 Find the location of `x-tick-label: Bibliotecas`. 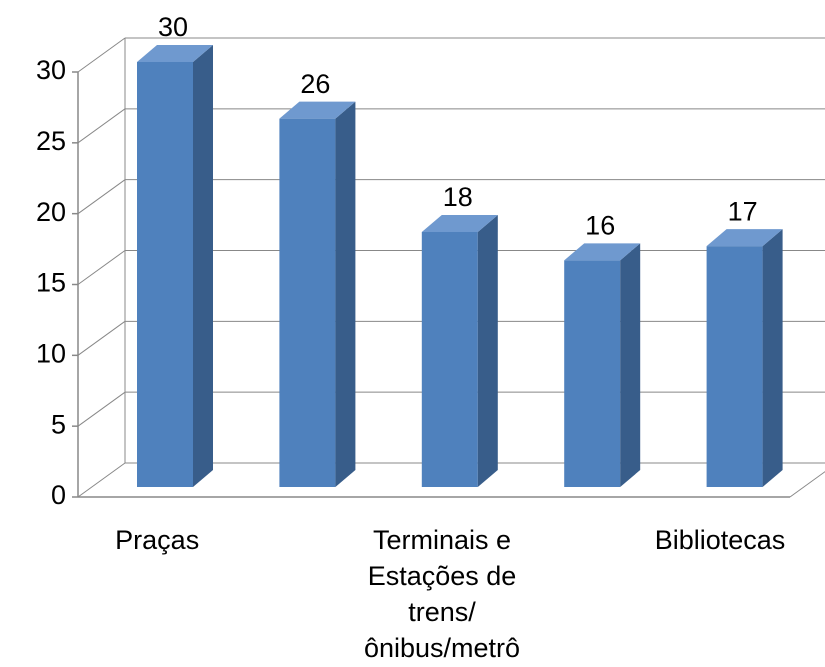

x-tick-label: Bibliotecas is located at coordinates (720, 540).